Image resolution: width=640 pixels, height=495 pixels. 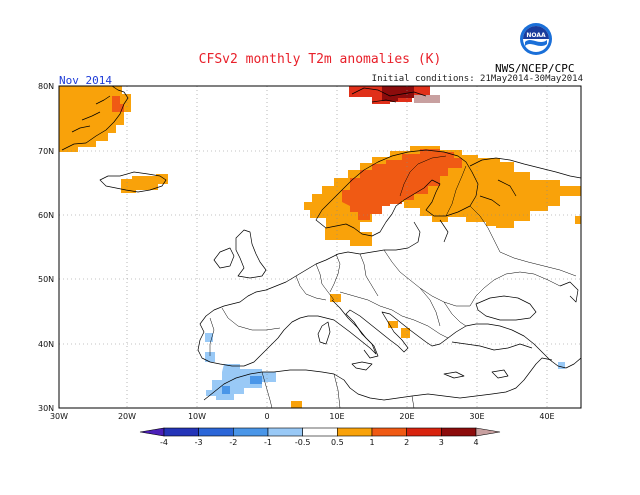 What do you see at coordinates (518, 213) in the screenshot?
I see `anomaly-east-orange` at bounding box center [518, 213].